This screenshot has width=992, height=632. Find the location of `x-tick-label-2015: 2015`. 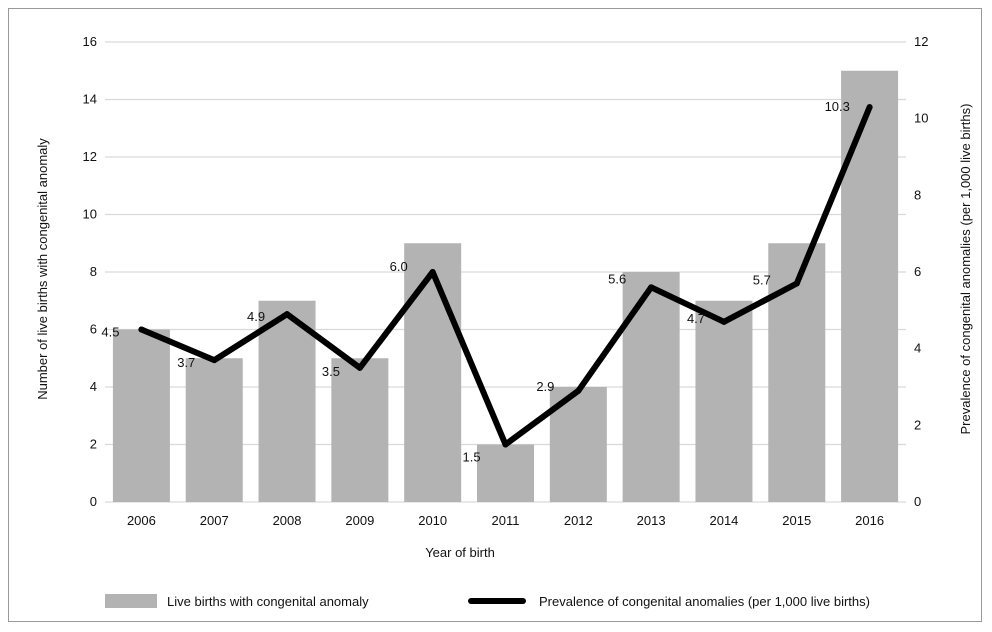

x-tick-label-2015: 2015 is located at coordinates (796, 520).